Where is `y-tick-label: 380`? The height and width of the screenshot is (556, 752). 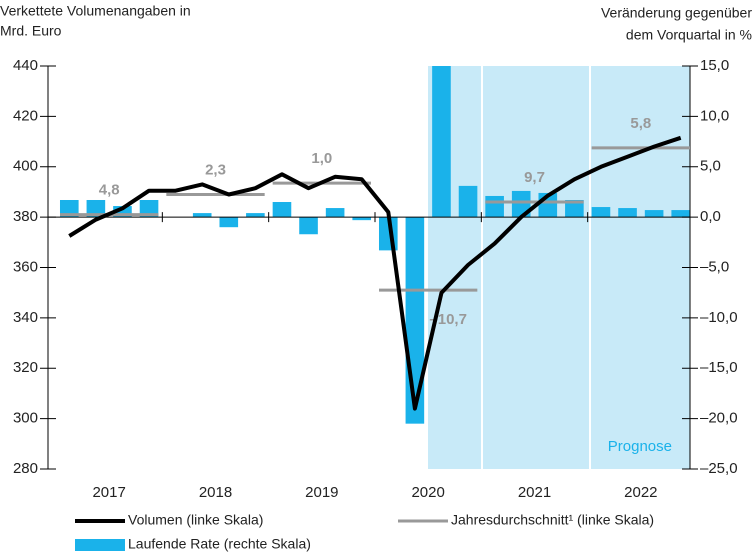
y-tick-label: 380 is located at coordinates (25, 216).